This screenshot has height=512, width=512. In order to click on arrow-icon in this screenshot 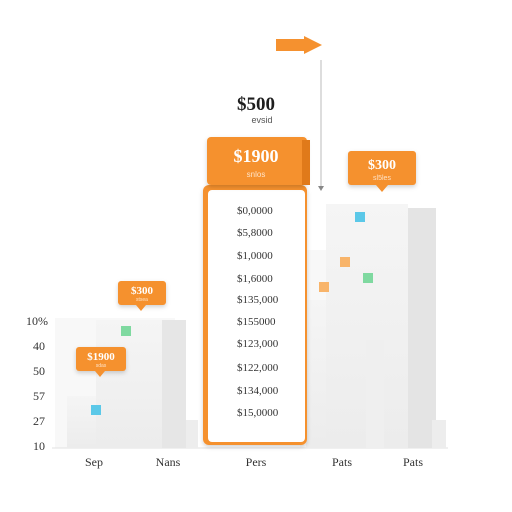, I will do `click(313, 45)`.